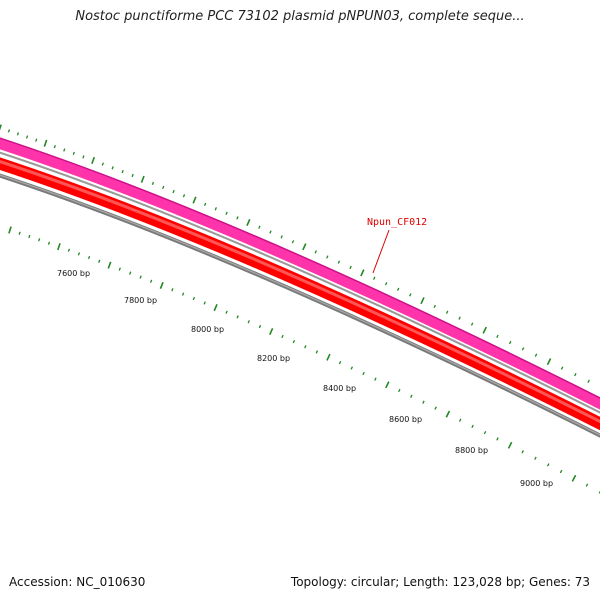 The height and width of the screenshot is (600, 600). What do you see at coordinates (77, 582) in the screenshot?
I see `accession-text: Accession: NC_010630` at bounding box center [77, 582].